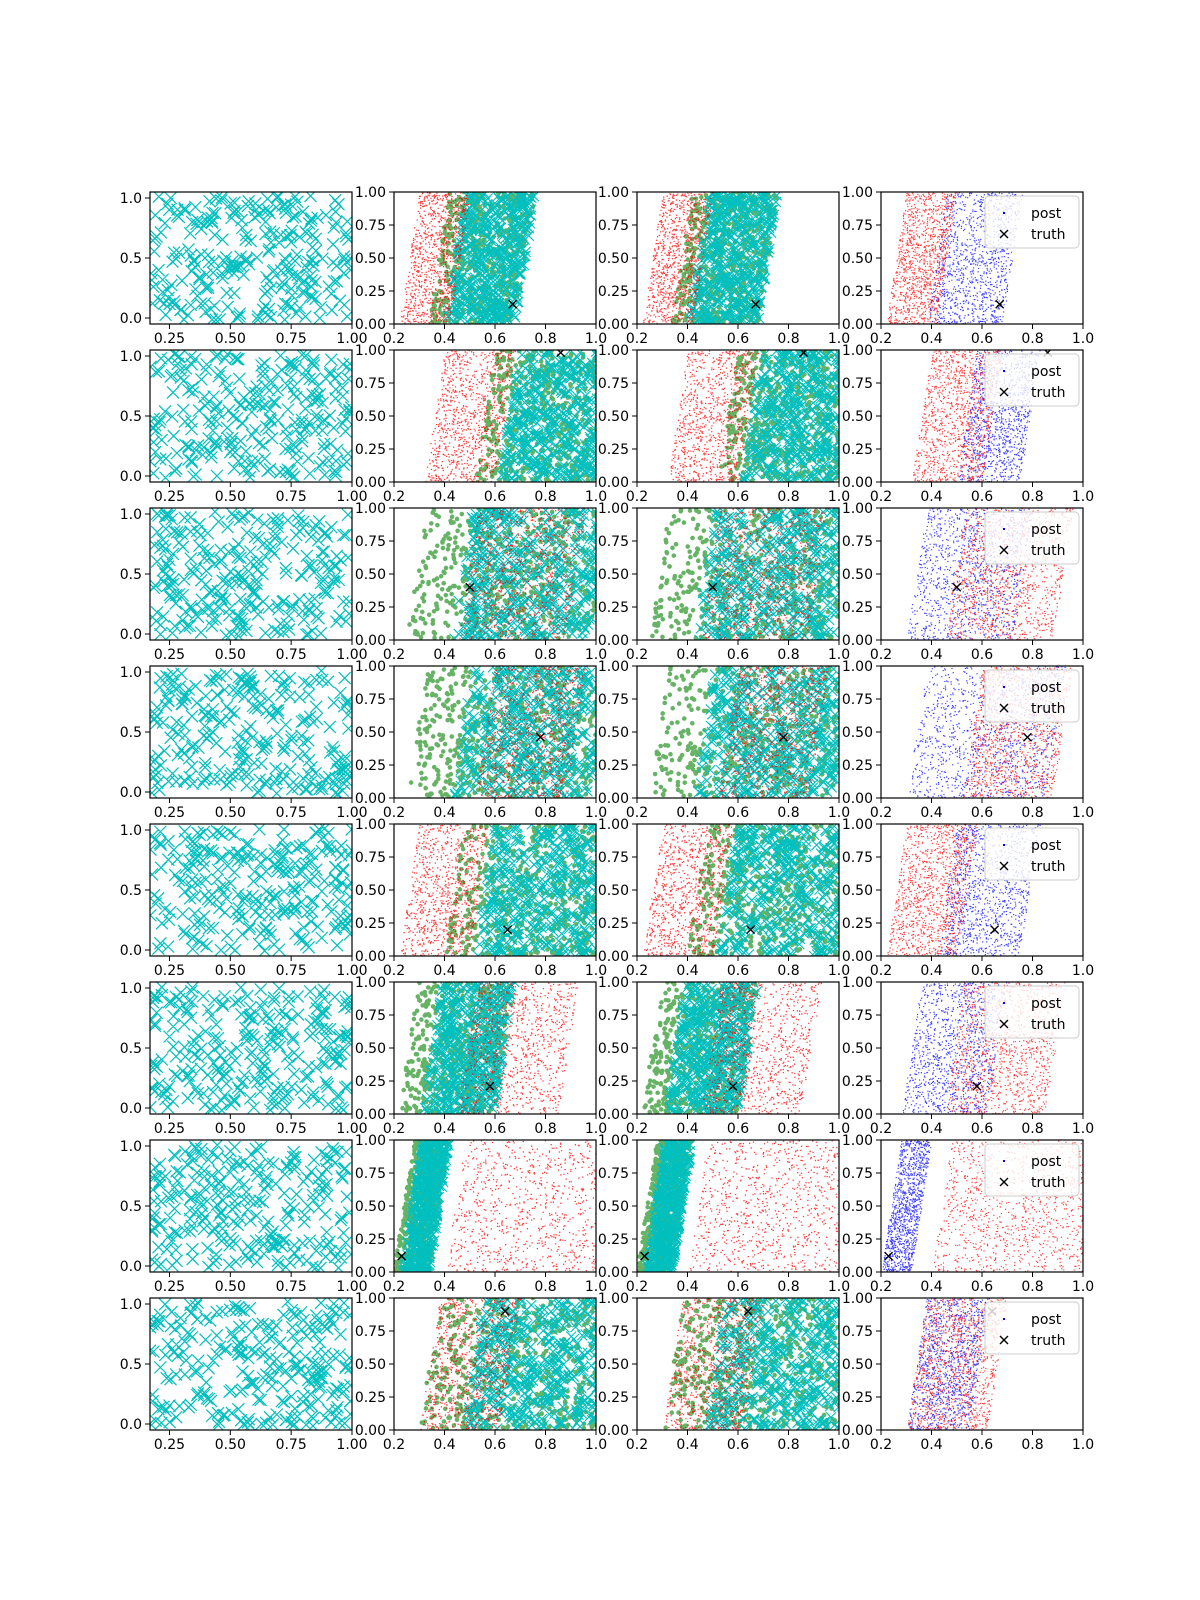 The height and width of the screenshot is (1600, 1200). What do you see at coordinates (169, 655) in the screenshot?
I see `x-tick-label: 0.25` at bounding box center [169, 655].